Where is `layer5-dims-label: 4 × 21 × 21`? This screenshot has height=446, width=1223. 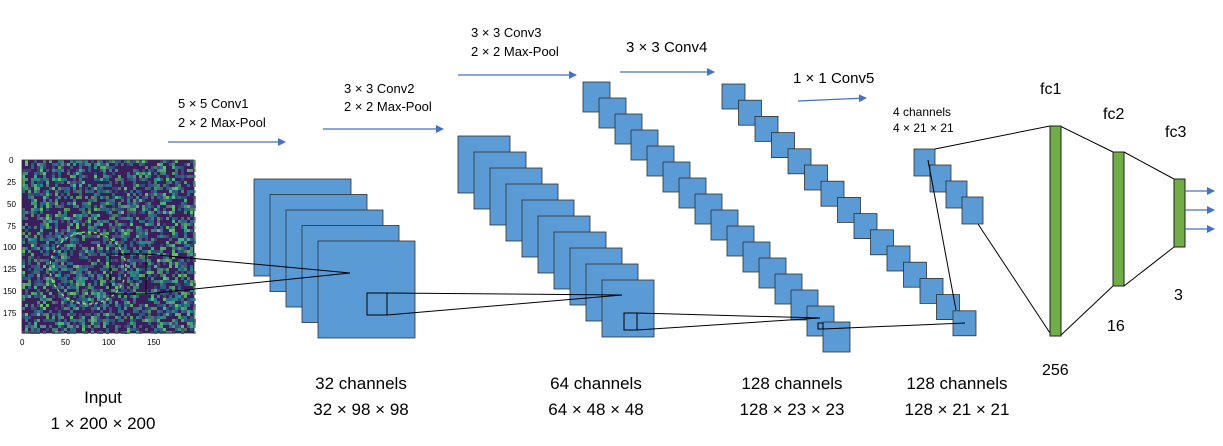
layer5-dims-label: 4 × 21 × 21 is located at coordinates (923, 128).